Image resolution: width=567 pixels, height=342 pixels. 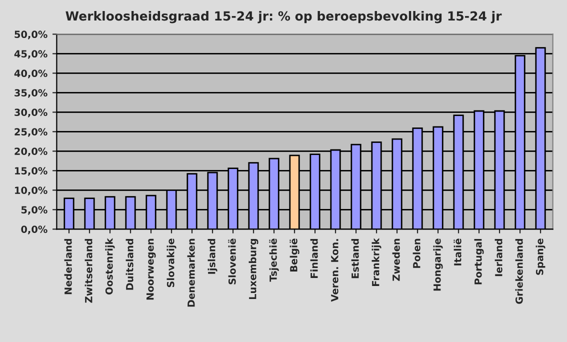 I want to click on x-tick-label: Italië, so click(x=458, y=252).